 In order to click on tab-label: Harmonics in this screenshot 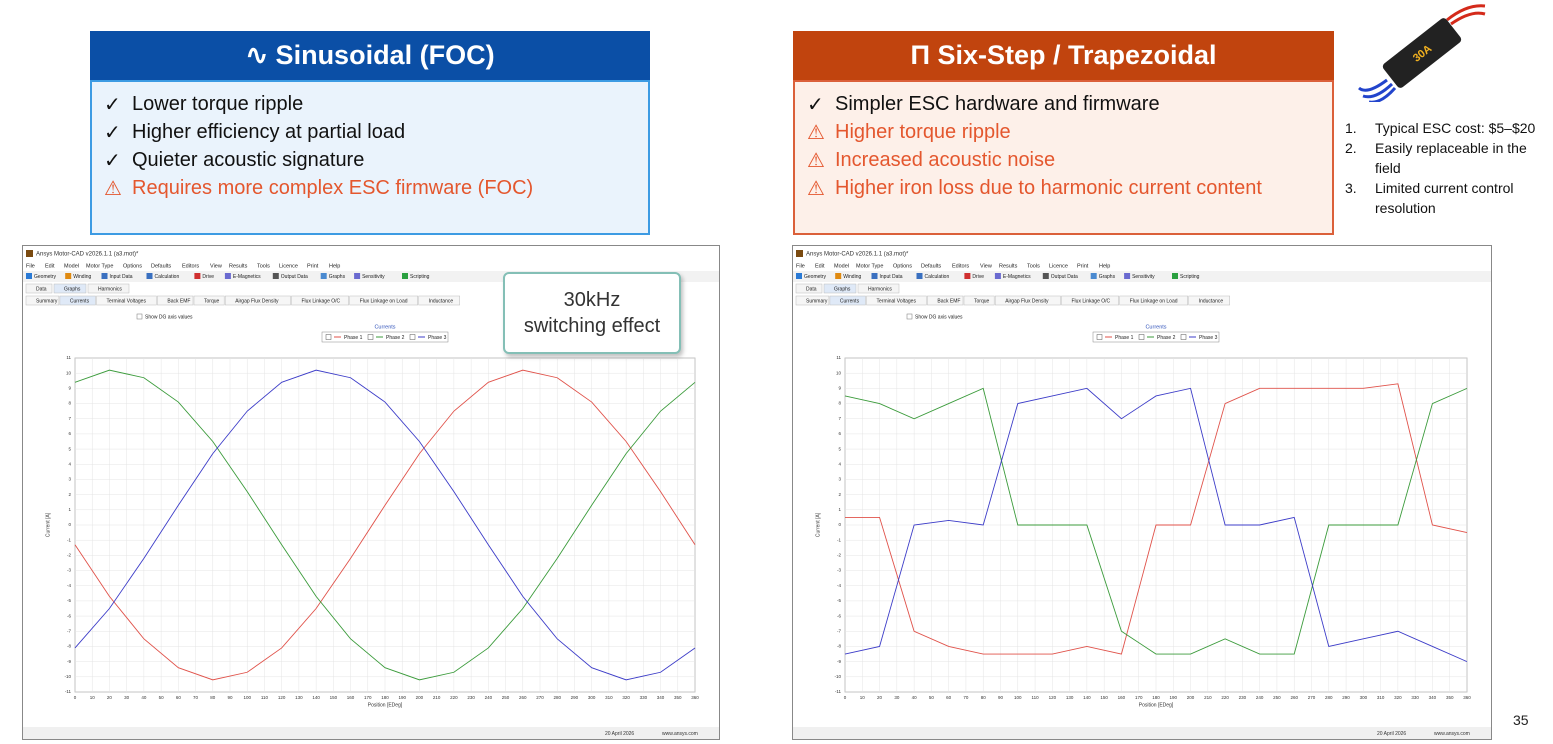, I will do `click(880, 289)`.